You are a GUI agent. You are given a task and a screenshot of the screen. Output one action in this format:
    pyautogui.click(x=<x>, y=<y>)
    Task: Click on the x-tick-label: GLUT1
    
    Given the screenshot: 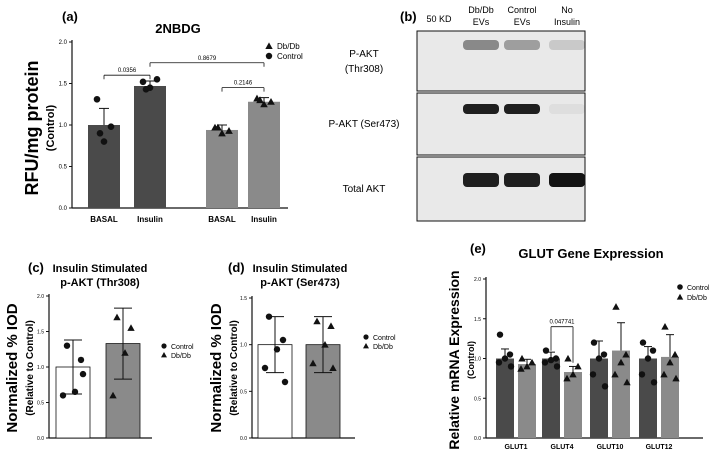 What is the action you would take?
    pyautogui.click(x=516, y=447)
    